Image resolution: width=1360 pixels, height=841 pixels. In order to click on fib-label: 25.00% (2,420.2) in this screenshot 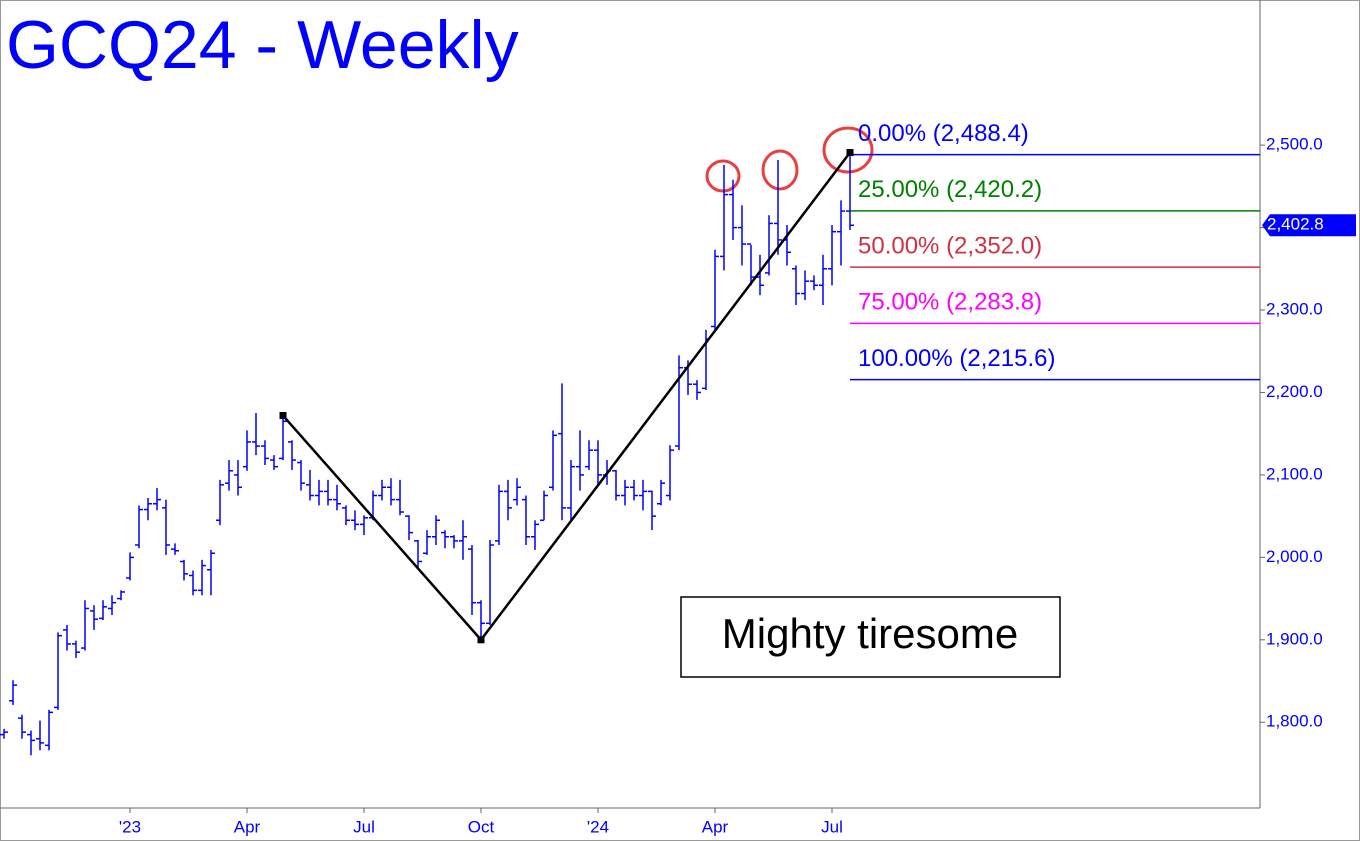, I will do `click(950, 189)`.